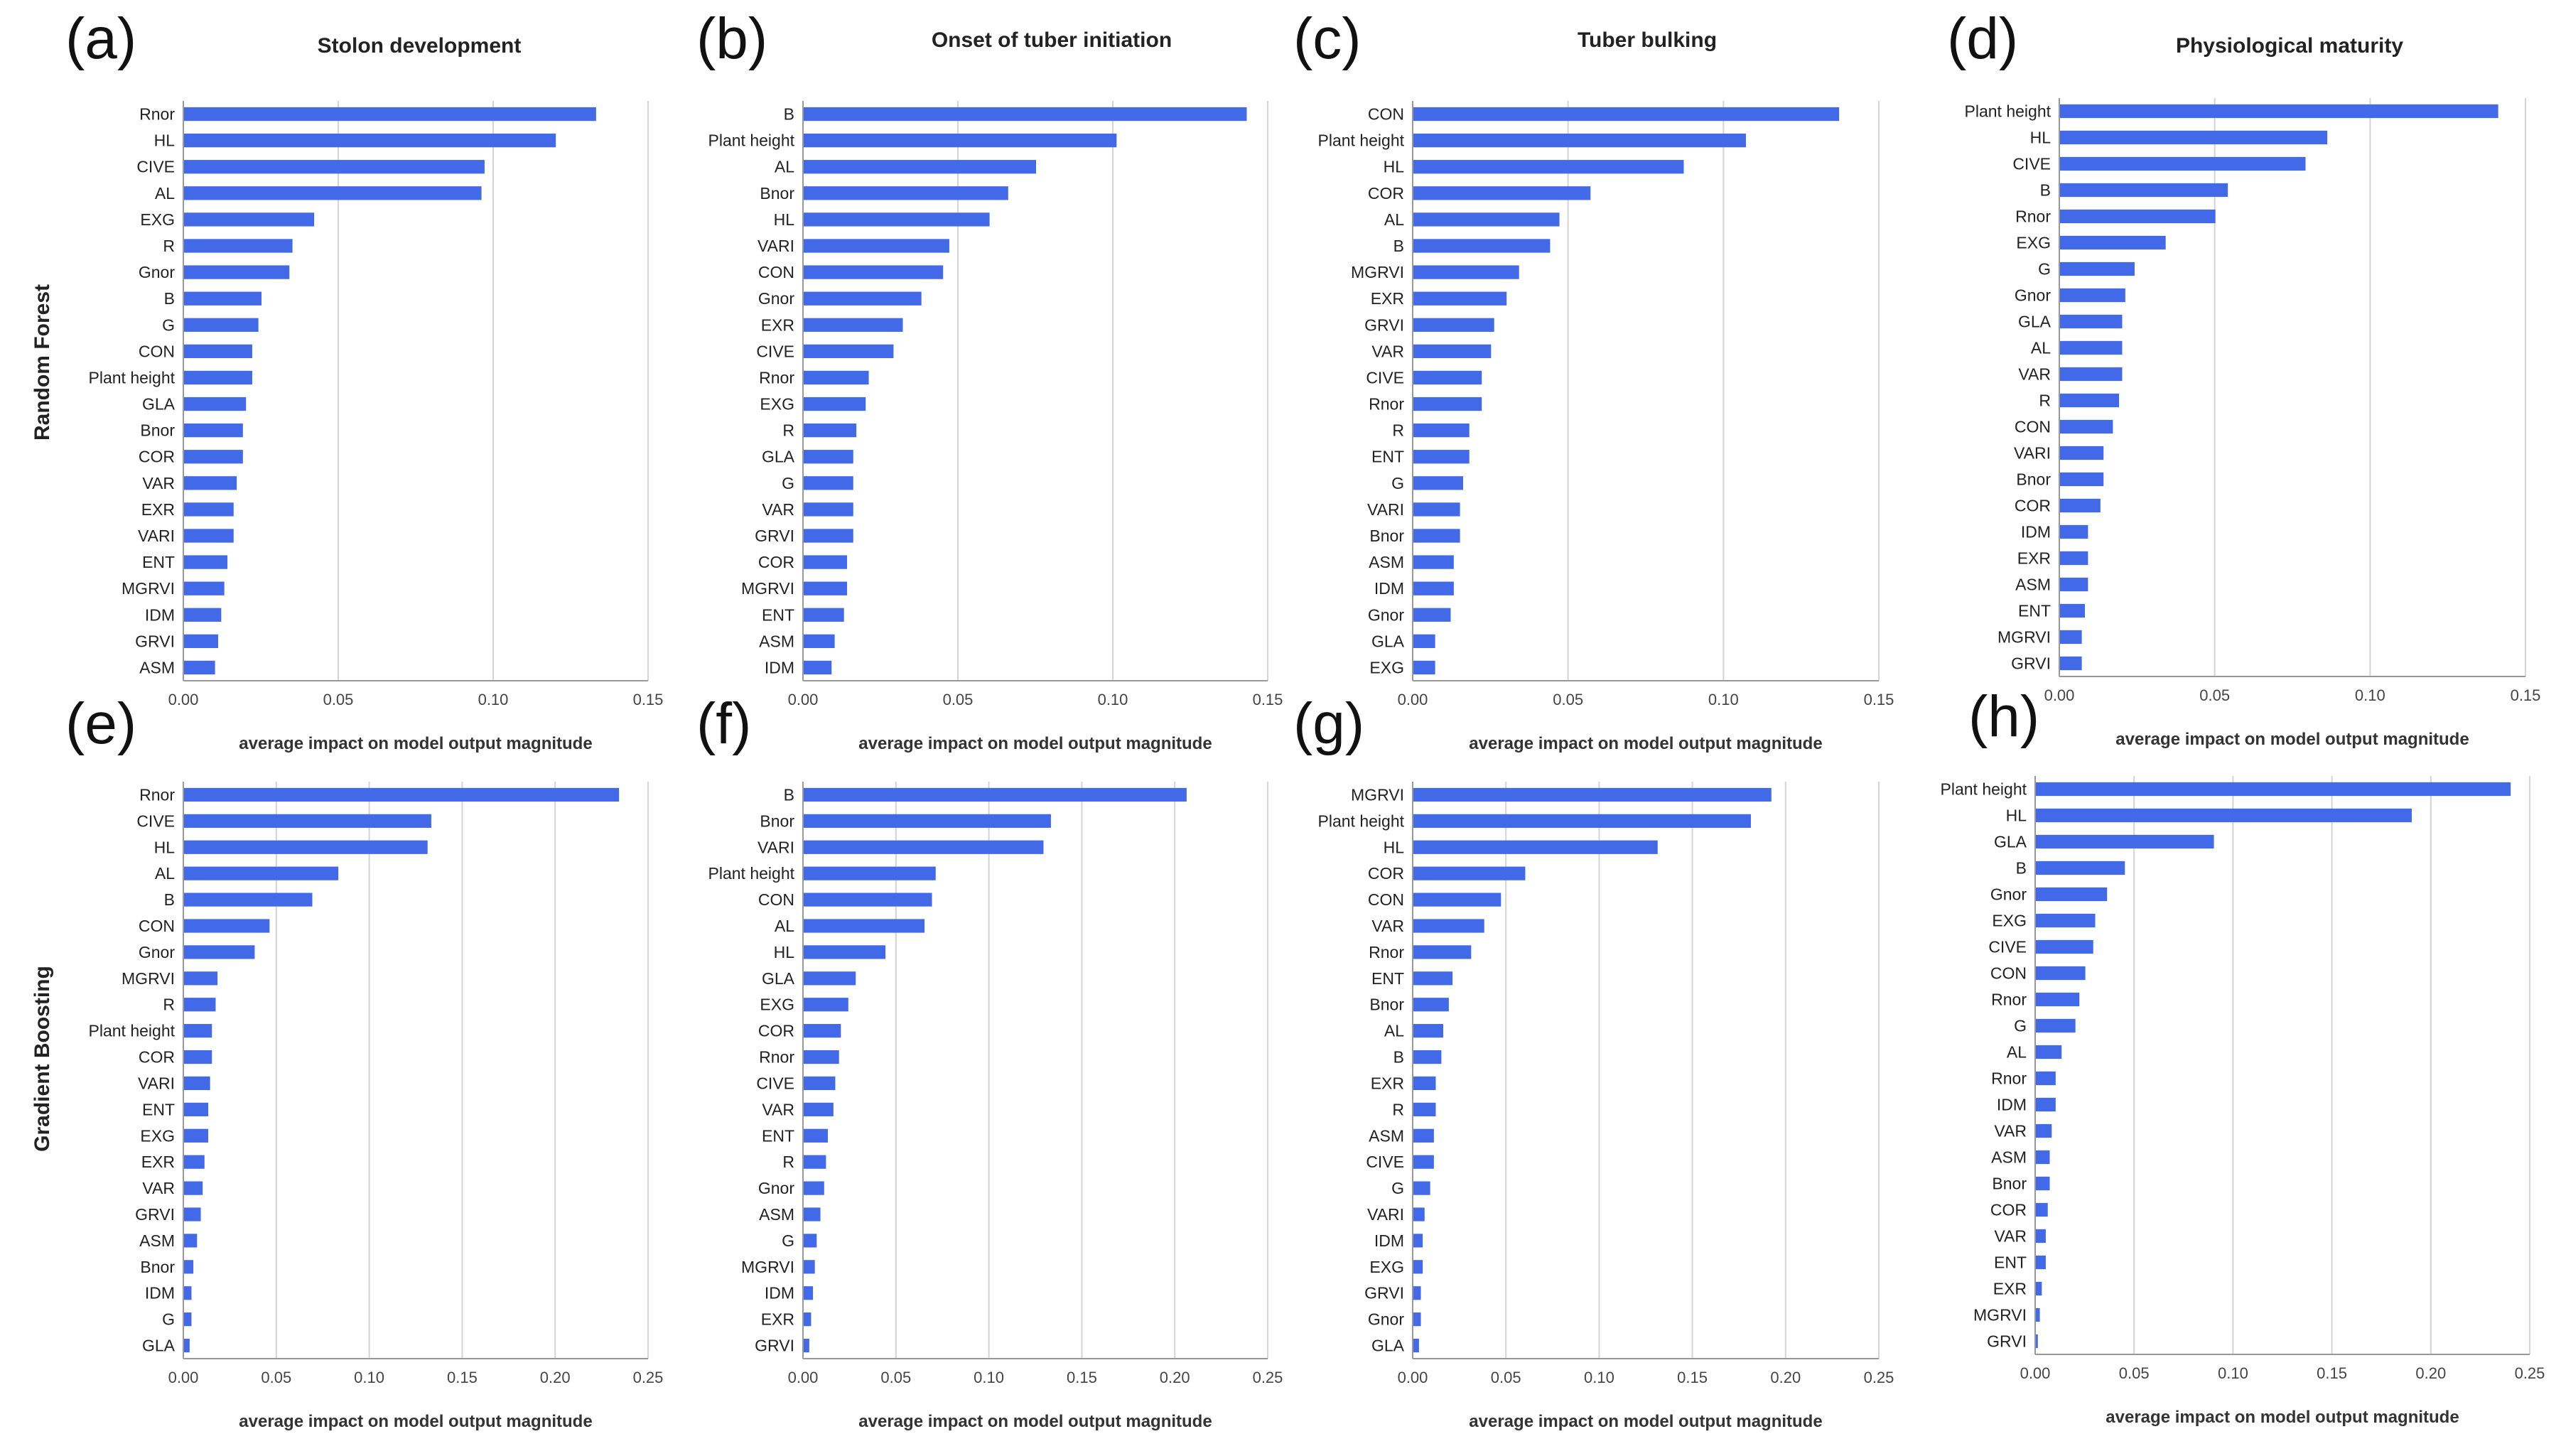  Describe the element at coordinates (183, 1377) in the screenshot. I see `x-tick-label-e-0: 0.00` at that location.